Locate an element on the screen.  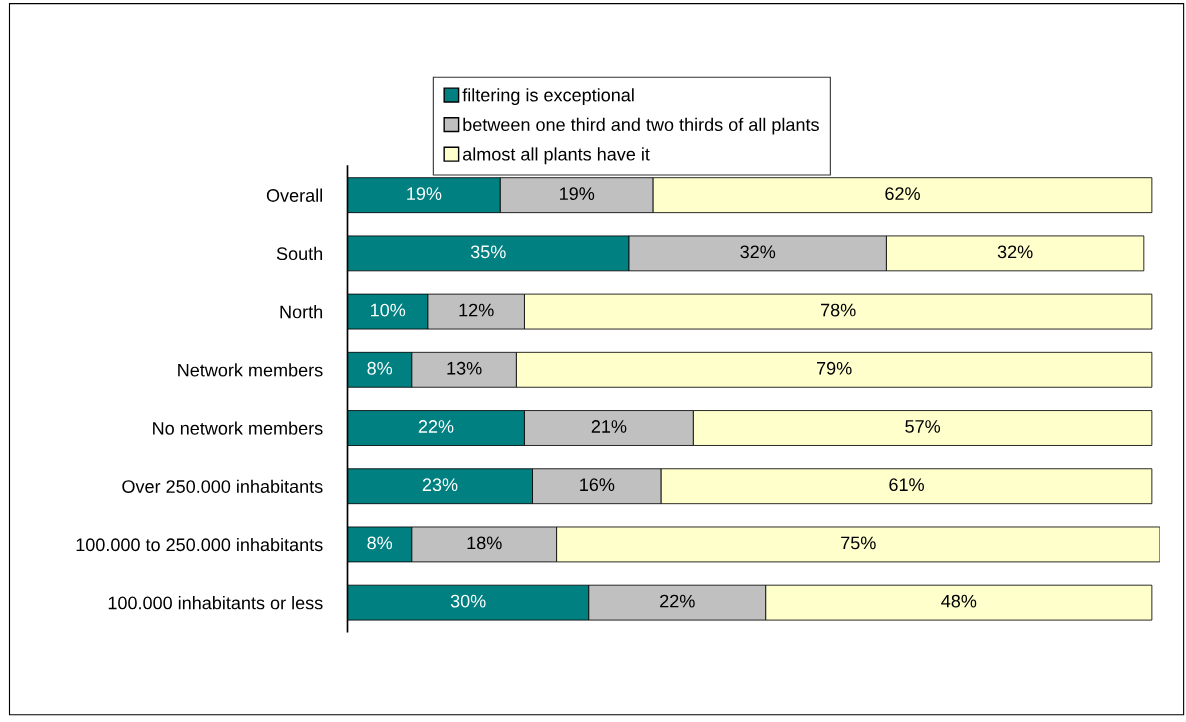
data-label: 10% is located at coordinates (388, 310).